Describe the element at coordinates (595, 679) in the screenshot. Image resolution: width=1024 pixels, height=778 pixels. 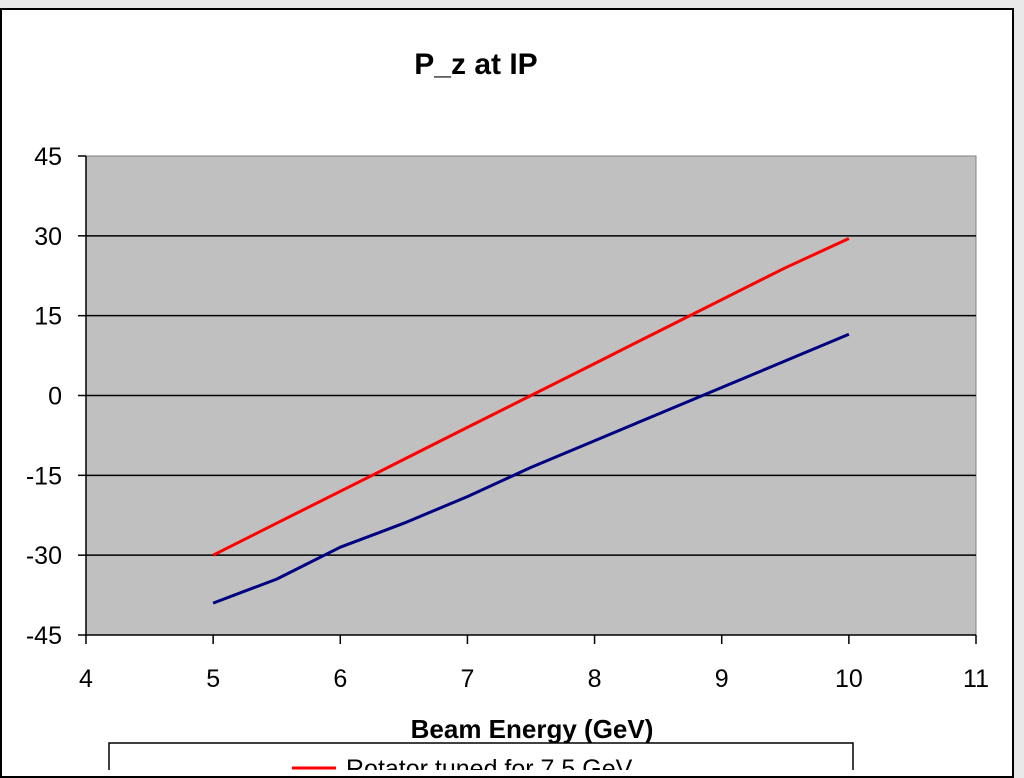
I see `x-tick-label: 8` at that location.